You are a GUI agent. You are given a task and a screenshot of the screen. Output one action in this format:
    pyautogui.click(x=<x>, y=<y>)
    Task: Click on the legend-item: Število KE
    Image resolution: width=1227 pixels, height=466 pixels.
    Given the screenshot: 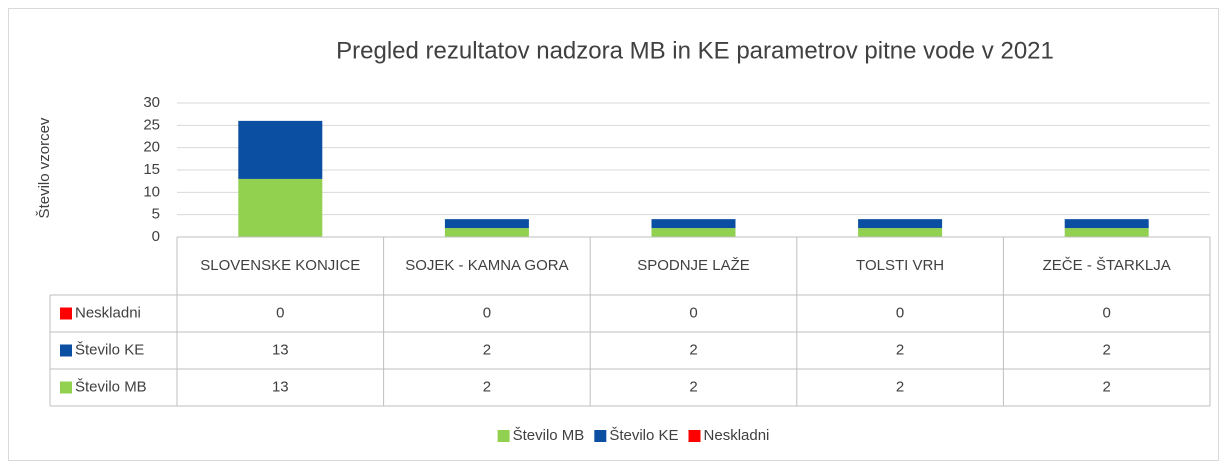 What is the action you would take?
    pyautogui.click(x=636, y=435)
    